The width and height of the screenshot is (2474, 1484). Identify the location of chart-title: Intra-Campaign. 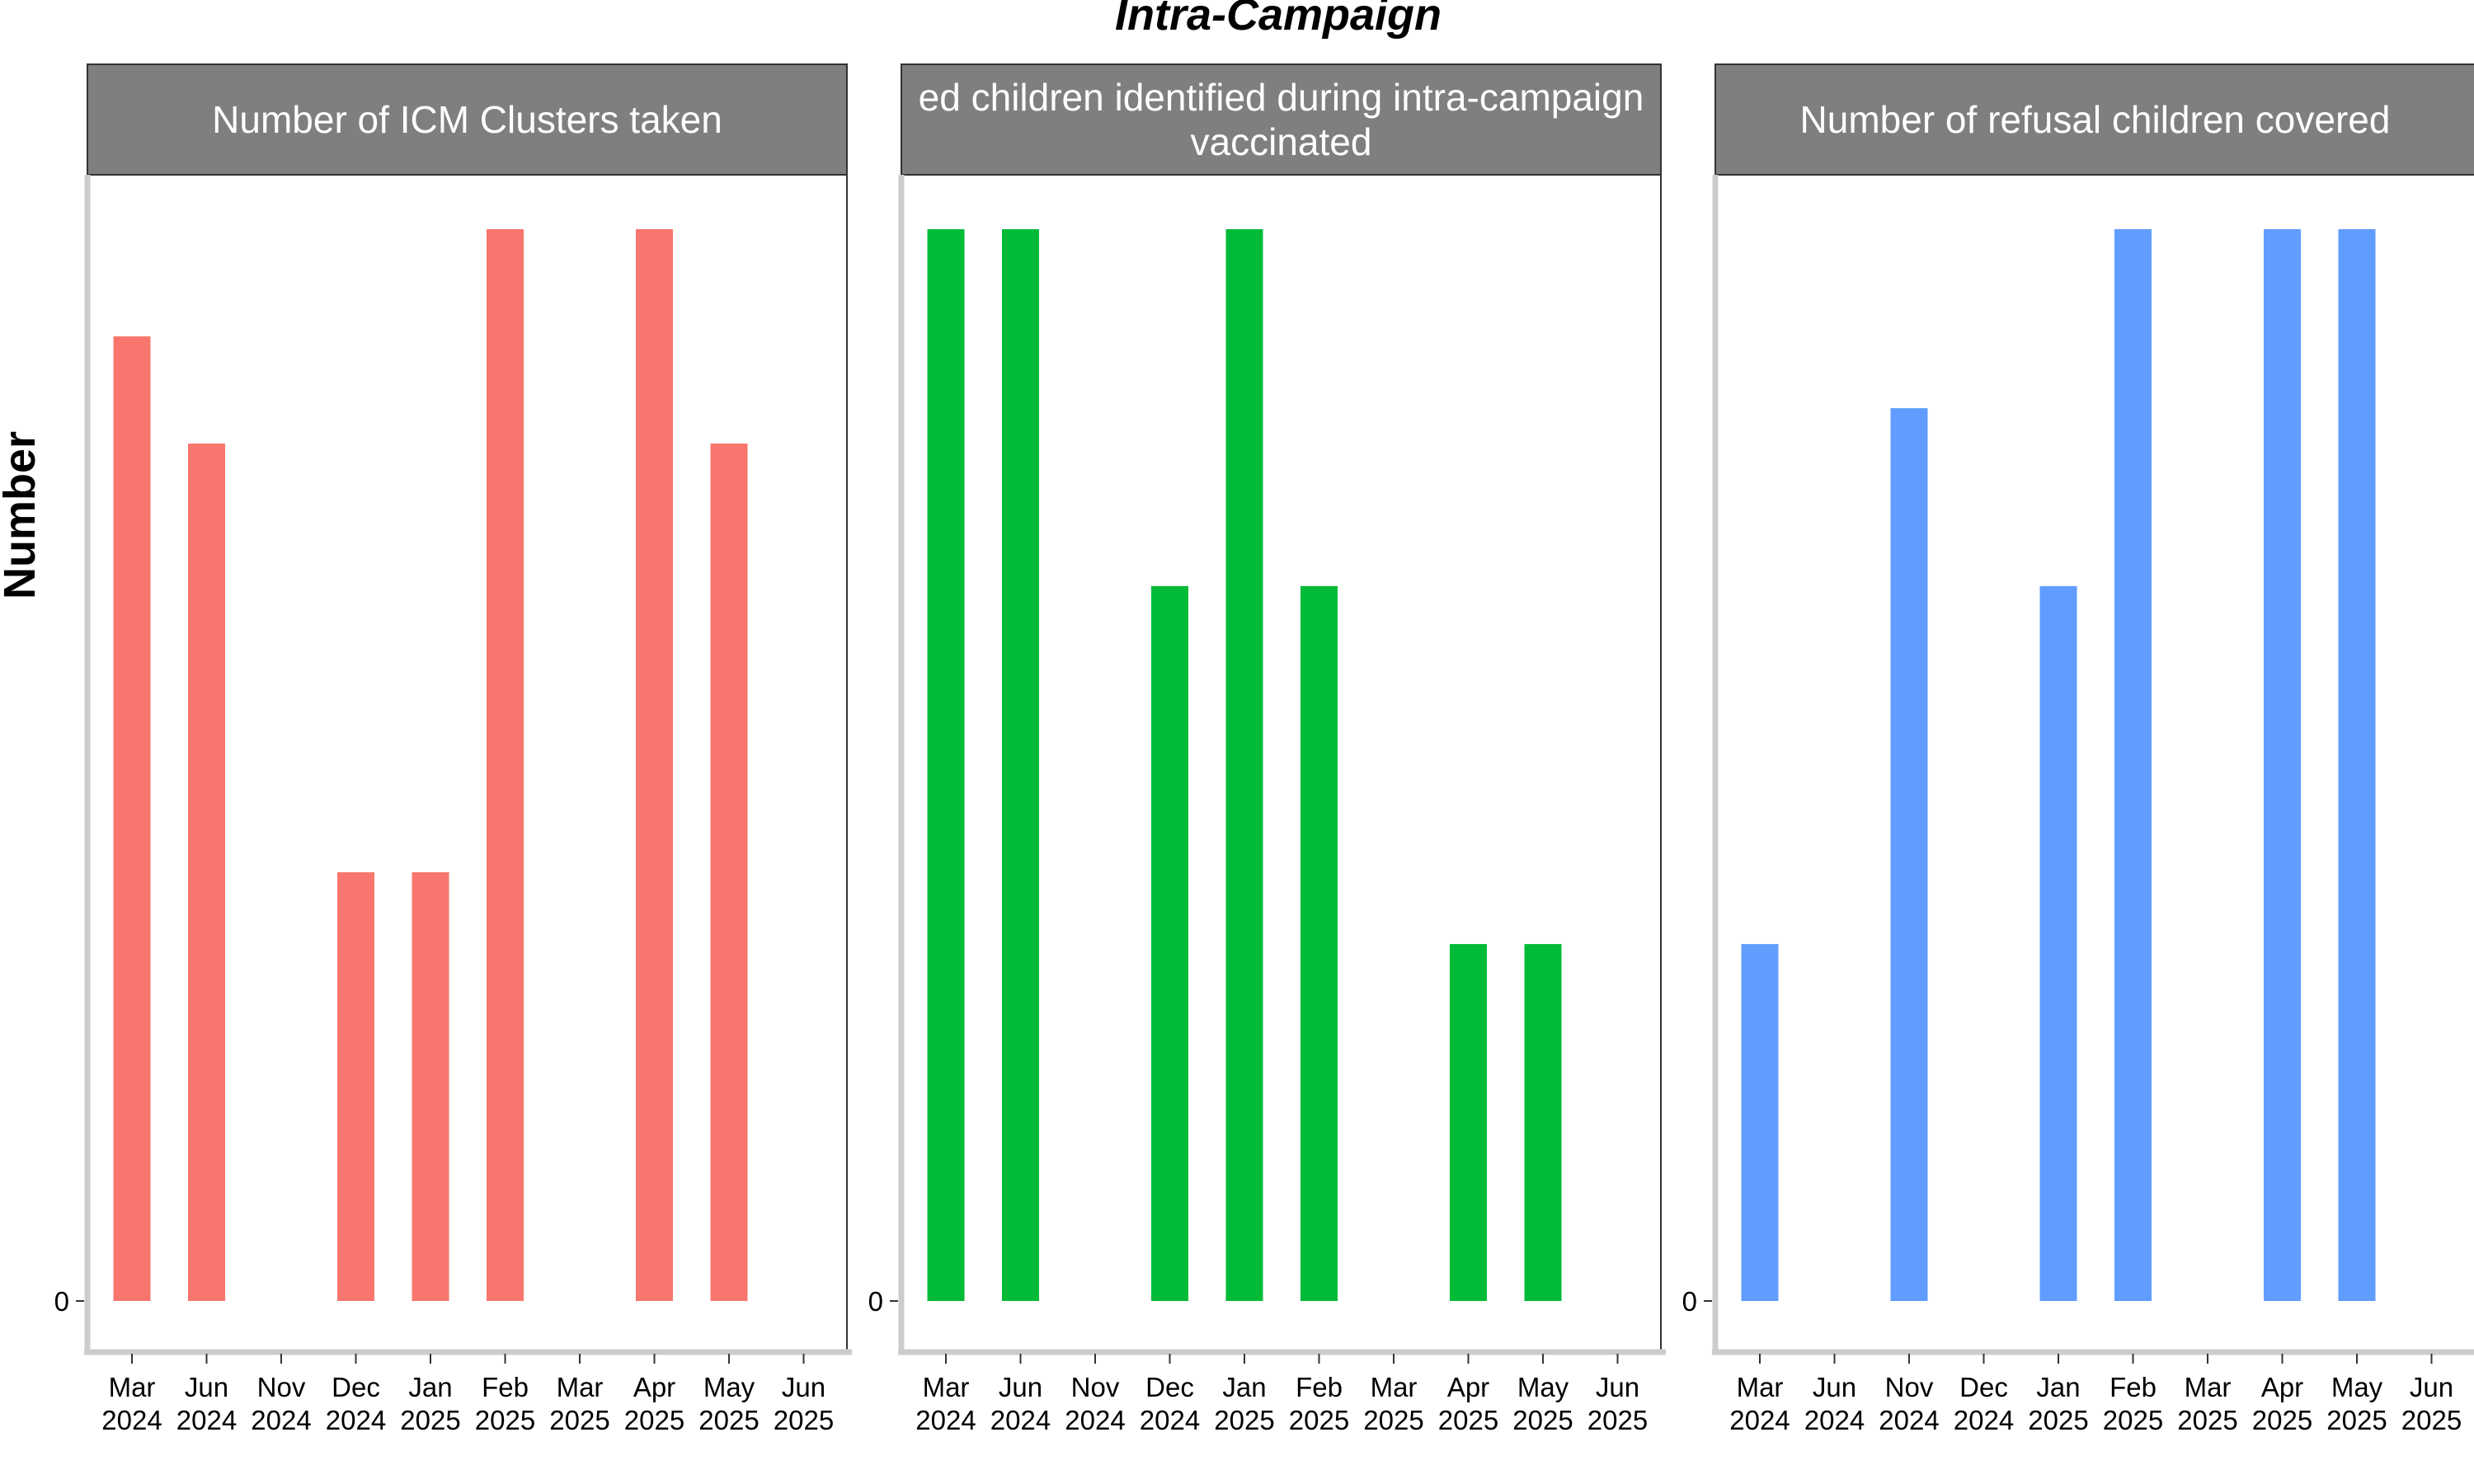
(1278, 20).